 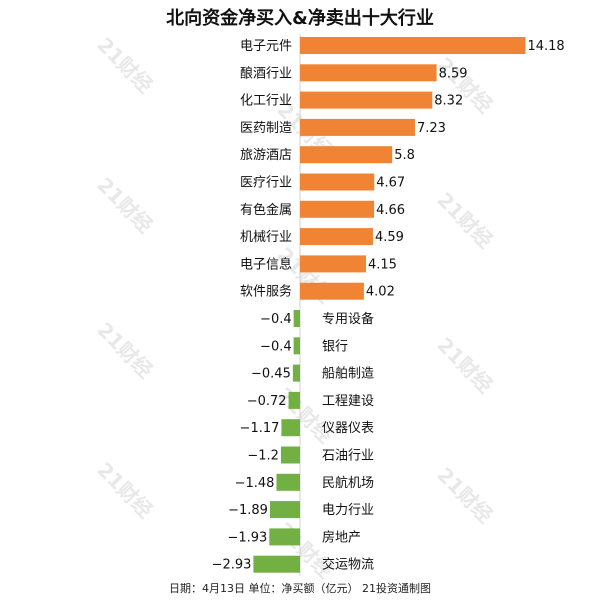 I want to click on value-label: −1.89, so click(x=248, y=510).